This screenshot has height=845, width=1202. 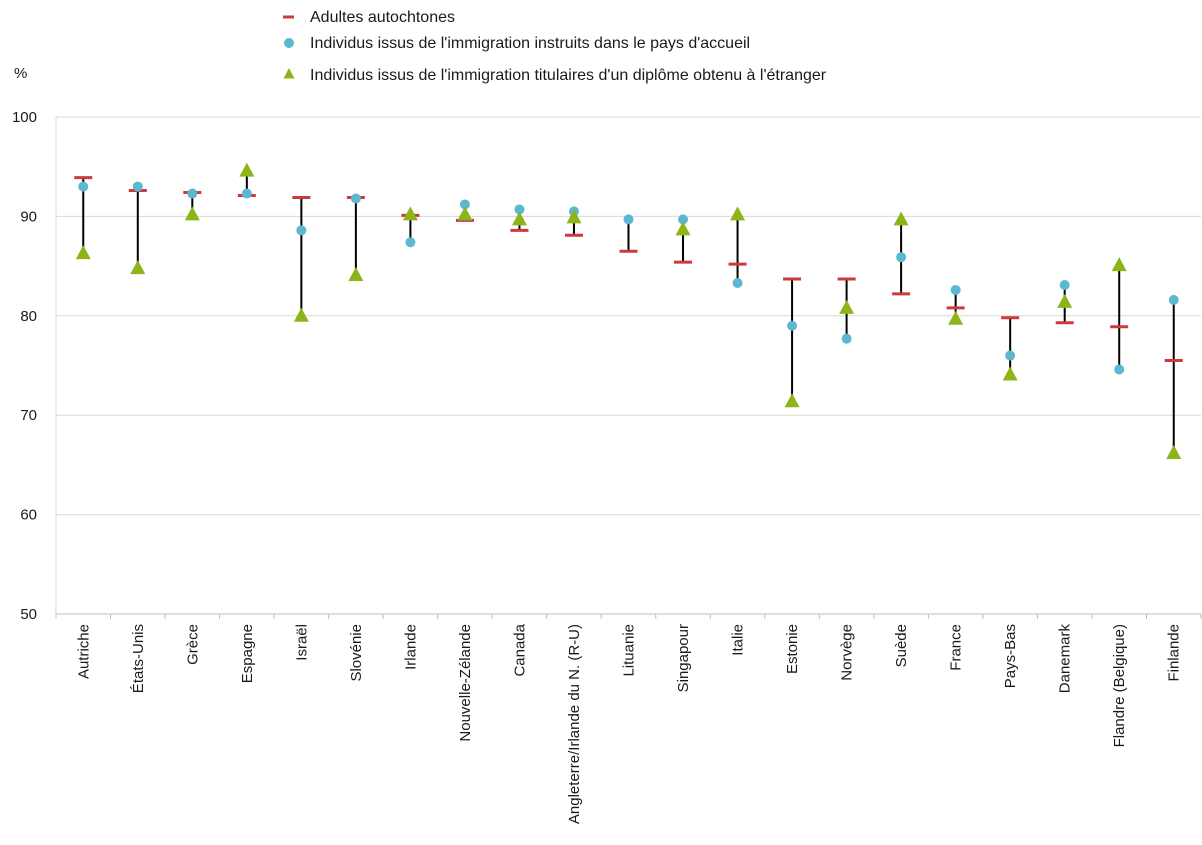 What do you see at coordinates (683, 658) in the screenshot?
I see `category-label: Singapour` at bounding box center [683, 658].